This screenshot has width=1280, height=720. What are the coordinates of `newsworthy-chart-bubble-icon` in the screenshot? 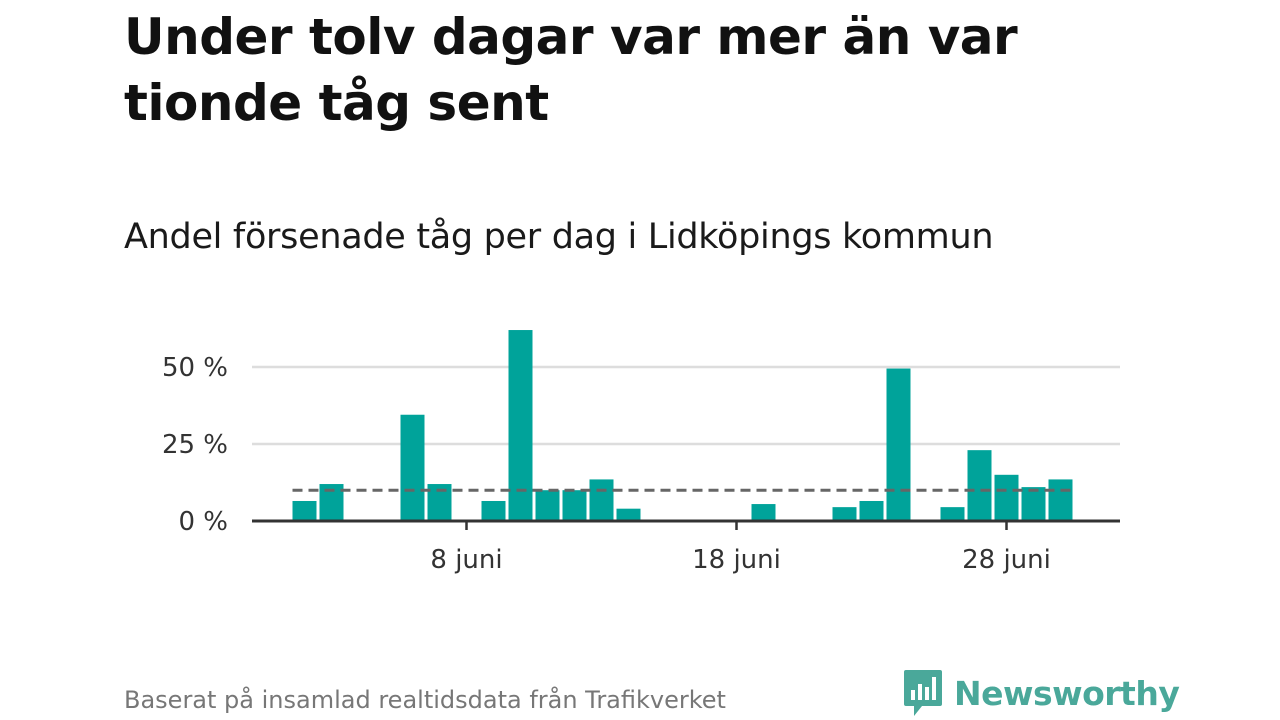 It's located at (923, 693).